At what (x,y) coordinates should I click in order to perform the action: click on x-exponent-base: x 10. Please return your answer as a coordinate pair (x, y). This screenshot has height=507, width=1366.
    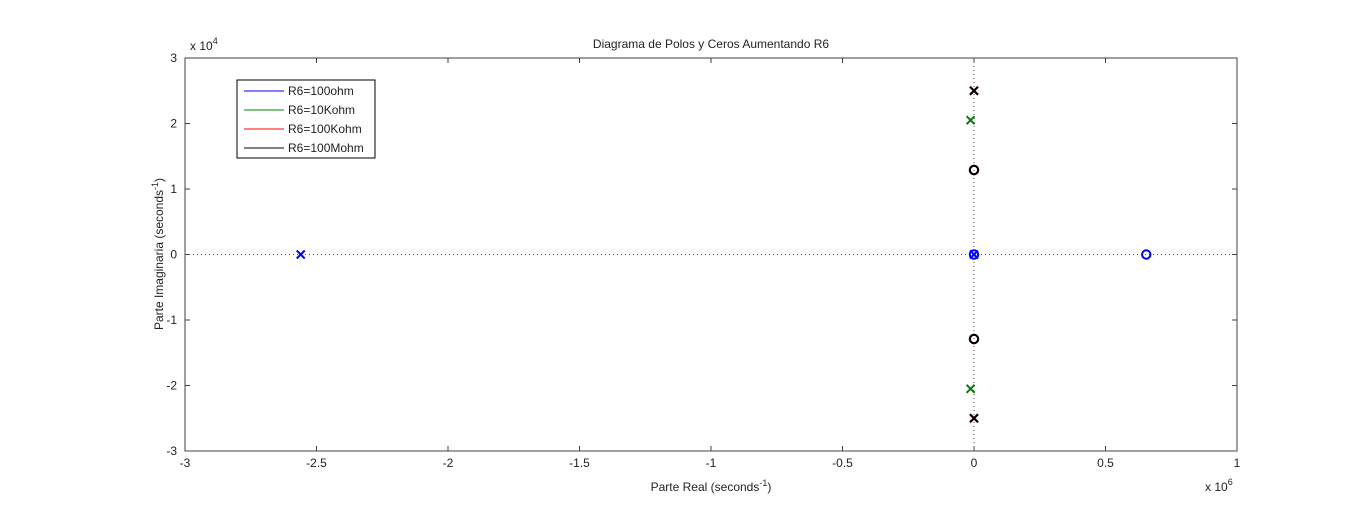
    Looking at the image, I should click on (1216, 487).